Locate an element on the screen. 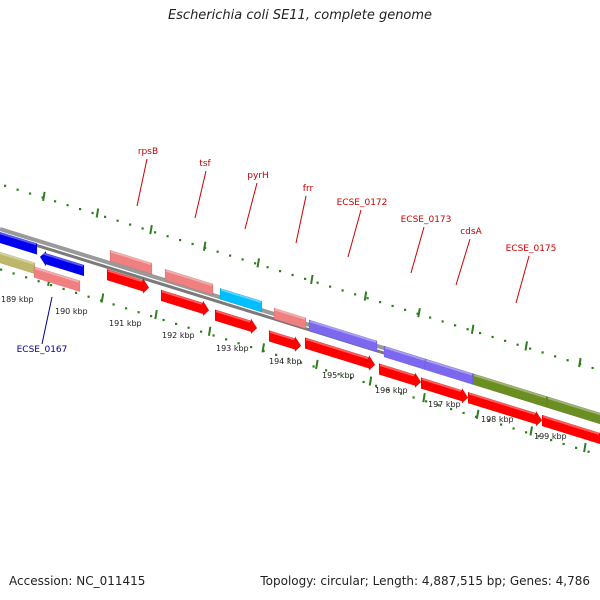  scale-label: 194 kbp is located at coordinates (285, 361).